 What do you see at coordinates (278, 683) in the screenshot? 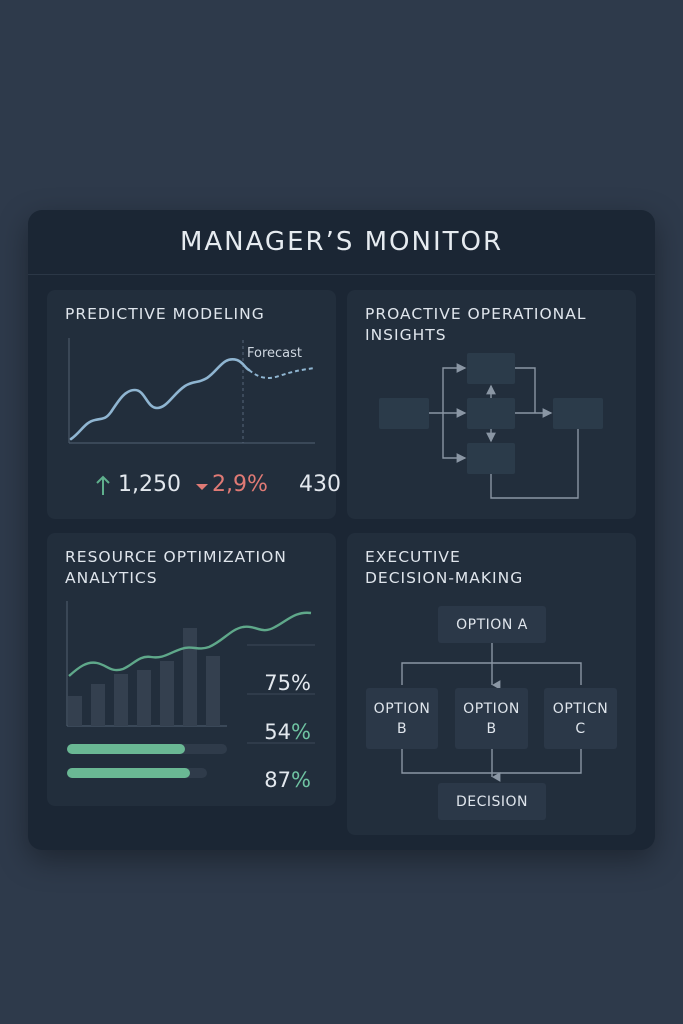
I see `percentage-number: 75` at bounding box center [278, 683].